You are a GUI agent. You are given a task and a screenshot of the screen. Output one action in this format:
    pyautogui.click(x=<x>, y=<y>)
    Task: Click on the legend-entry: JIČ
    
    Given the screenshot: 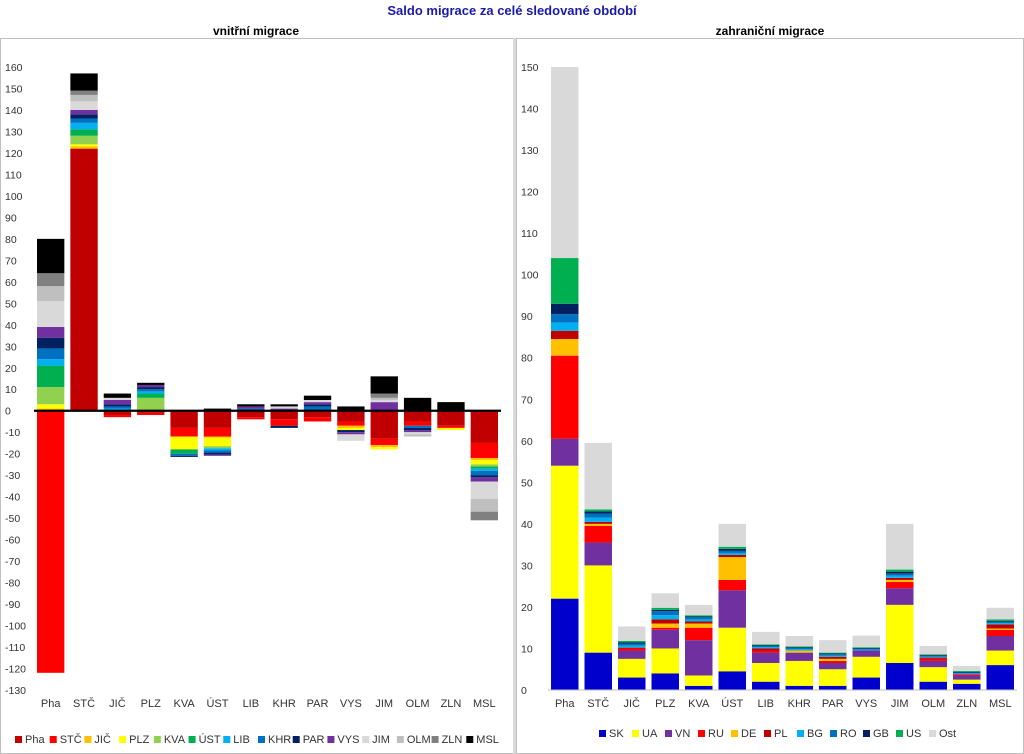 What is the action you would take?
    pyautogui.click(x=102, y=739)
    